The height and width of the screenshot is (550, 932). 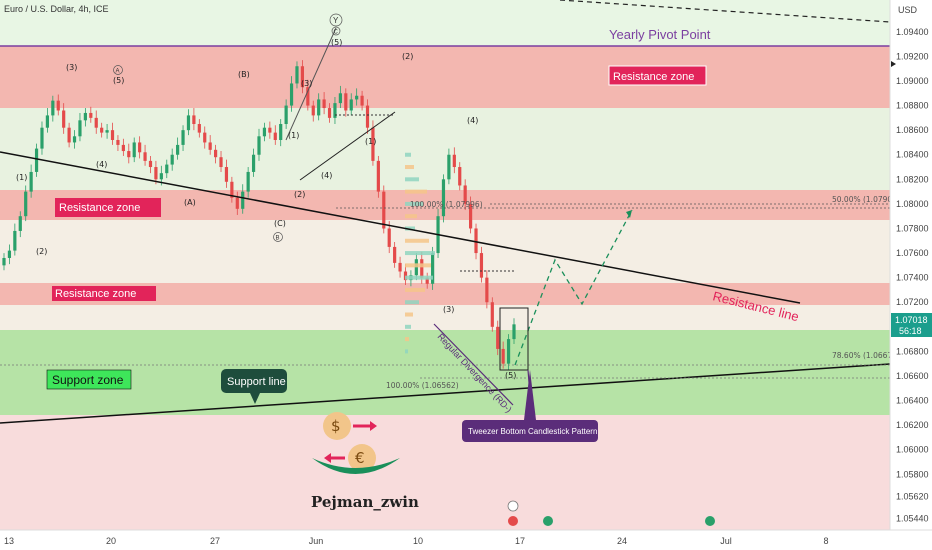 What do you see at coordinates (337, 426) in the screenshot?
I see `dollar-icon` at bounding box center [337, 426].